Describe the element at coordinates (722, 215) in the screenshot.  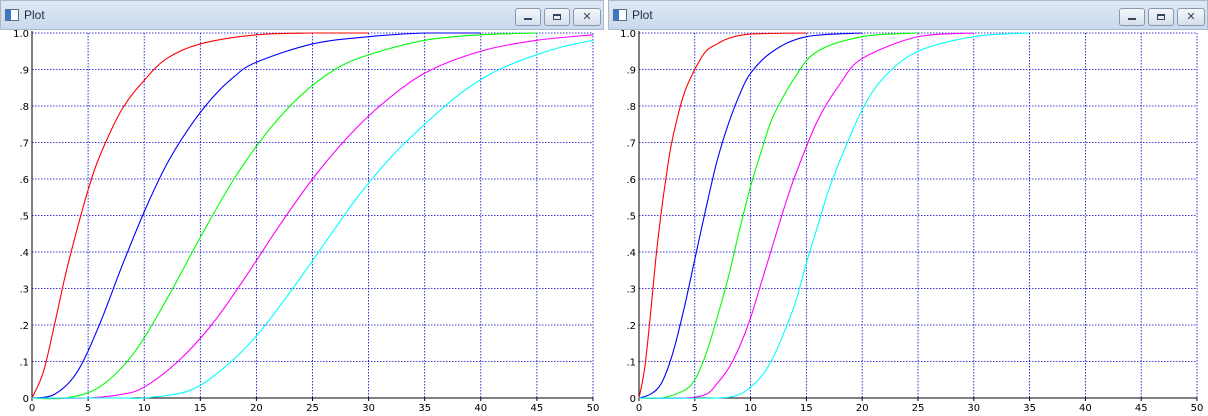
I see `series-line` at that location.